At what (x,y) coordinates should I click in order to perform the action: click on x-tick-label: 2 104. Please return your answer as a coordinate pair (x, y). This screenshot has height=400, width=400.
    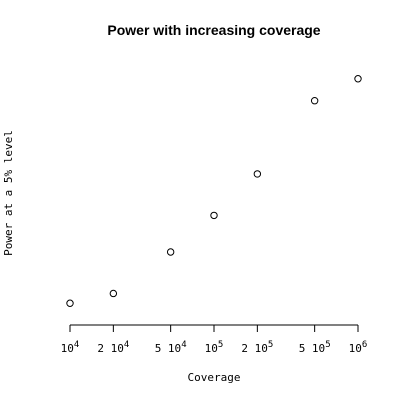
    Looking at the image, I should click on (113, 347).